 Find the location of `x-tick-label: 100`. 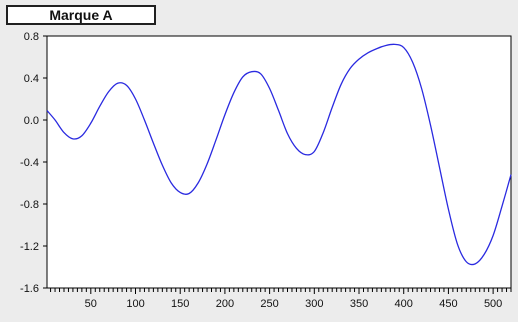

x-tick-label: 100 is located at coordinates (135, 304).